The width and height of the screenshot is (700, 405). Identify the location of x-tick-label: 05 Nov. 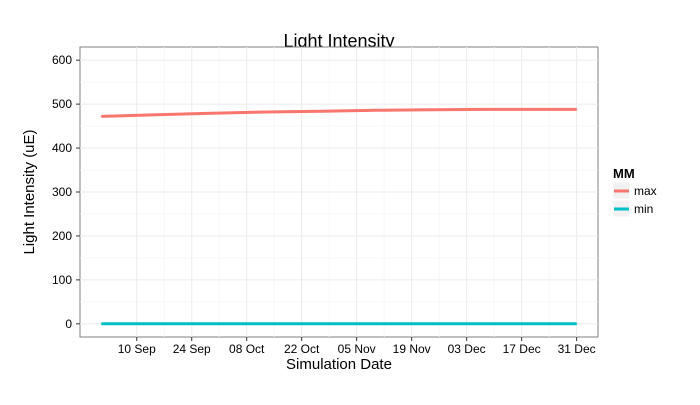
(357, 349).